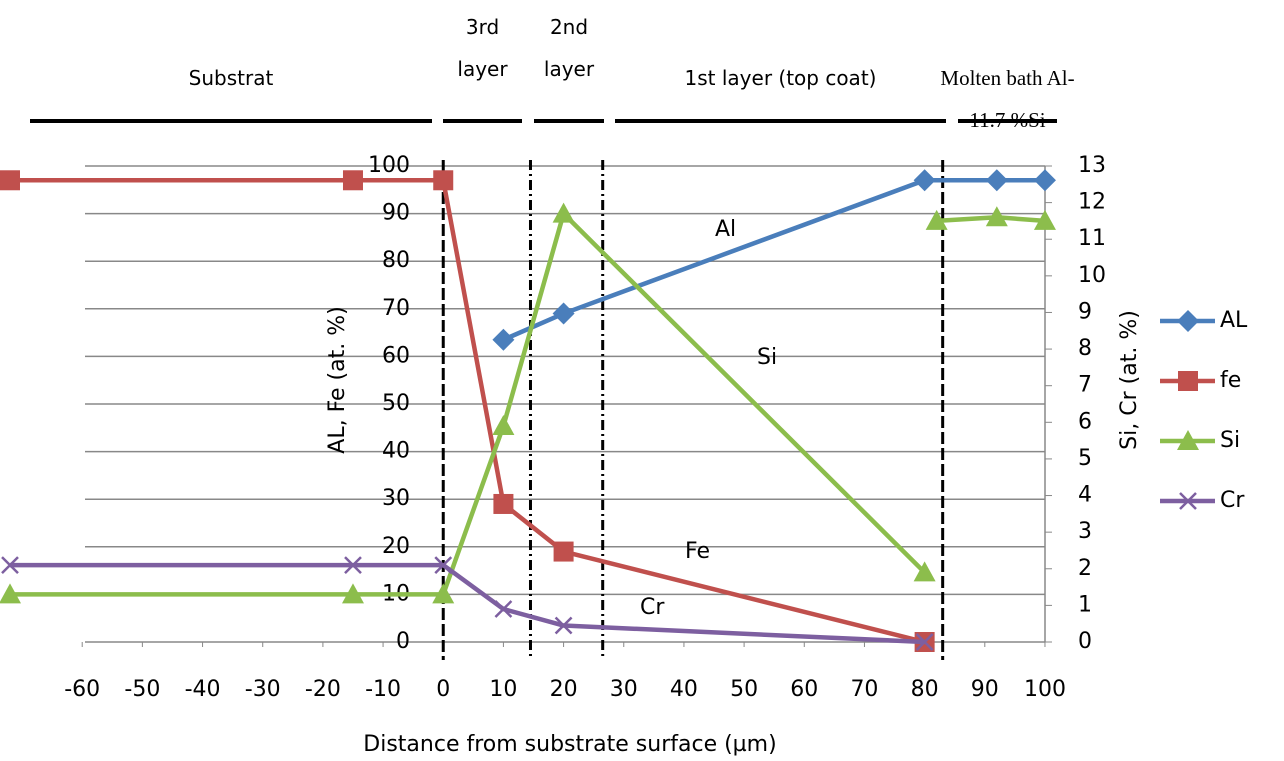 The height and width of the screenshot is (761, 1284). What do you see at coordinates (1092, 275) in the screenshot?
I see `y2-tick-label: 10` at bounding box center [1092, 275].